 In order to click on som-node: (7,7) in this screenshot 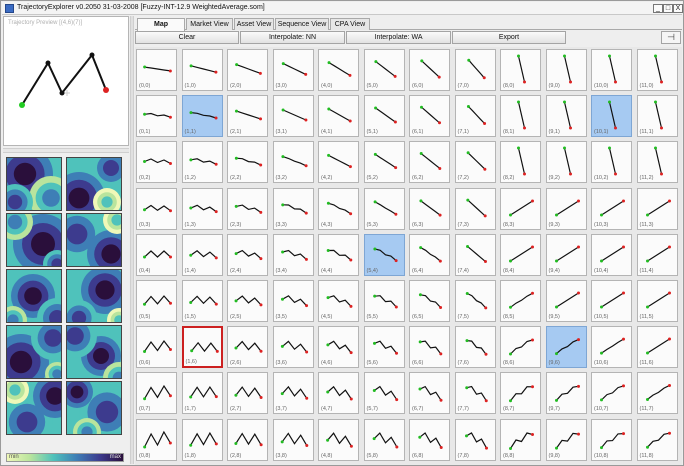, I will do `click(475, 393)`.